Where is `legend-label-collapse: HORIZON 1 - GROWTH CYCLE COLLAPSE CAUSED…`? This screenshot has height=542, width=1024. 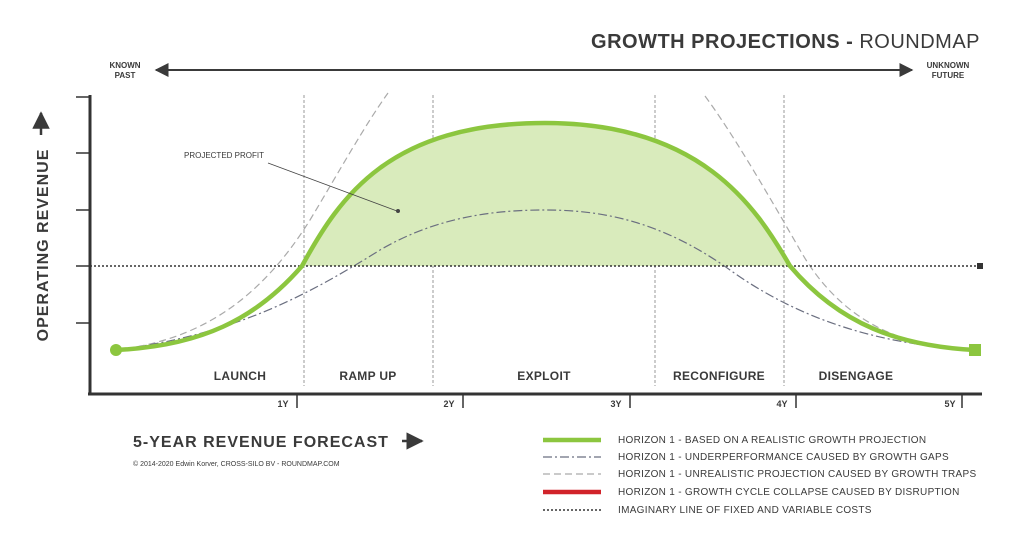 legend-label-collapse: HORIZON 1 - GROWTH CYCLE COLLAPSE CAUSED… is located at coordinates (789, 492).